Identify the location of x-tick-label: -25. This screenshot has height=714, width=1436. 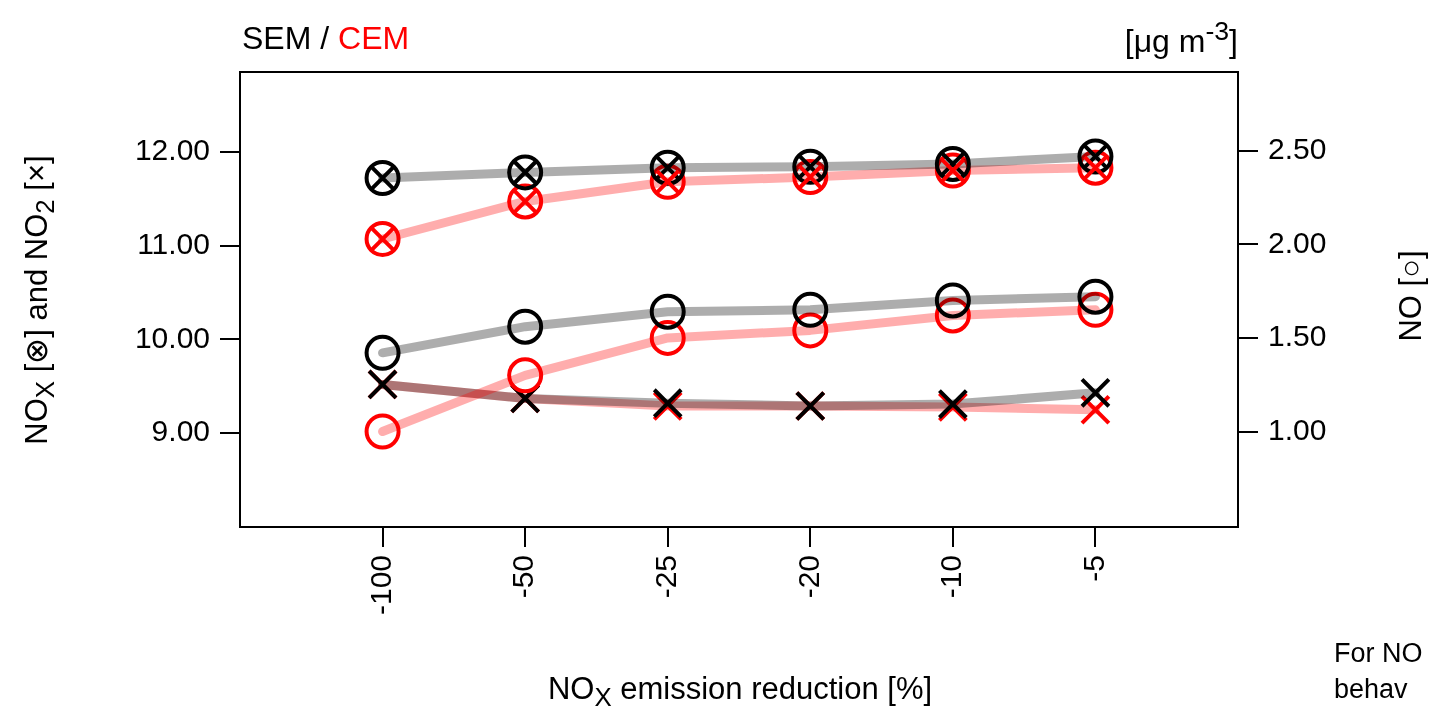
(665, 577).